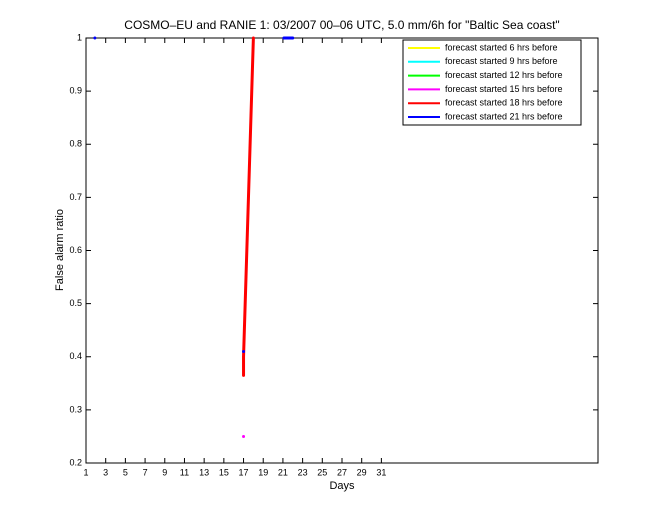  Describe the element at coordinates (75, 250) in the screenshot. I see `y-tick-label: 0.6` at that location.